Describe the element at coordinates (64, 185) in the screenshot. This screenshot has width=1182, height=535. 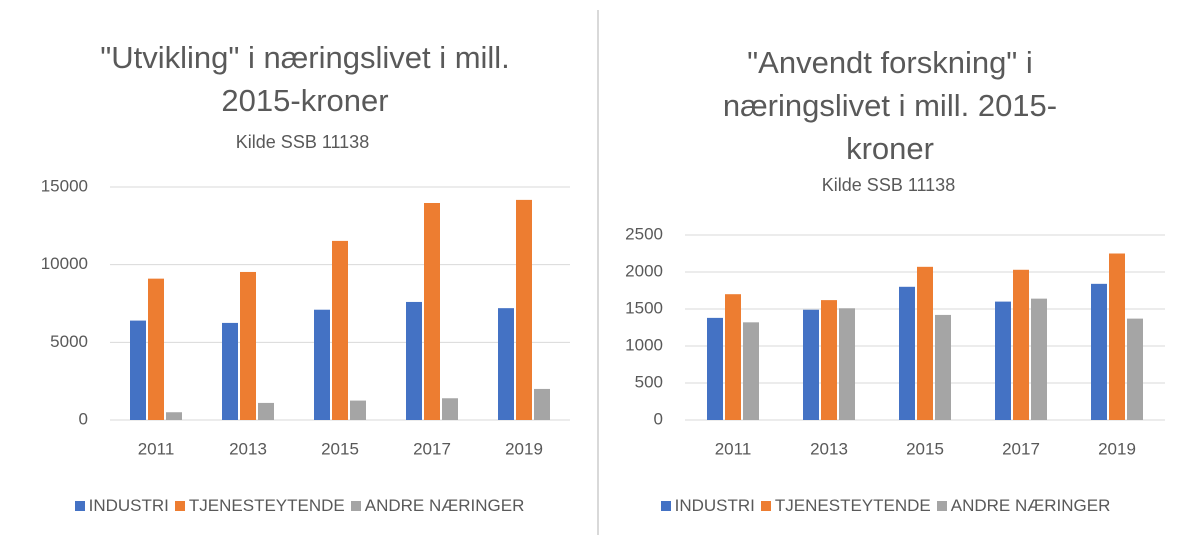
I see `y-tick-label: 15000` at that location.